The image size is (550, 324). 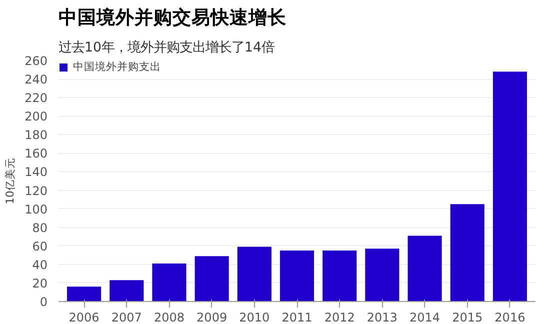 I want to click on y-tick-label: 60, so click(x=40, y=246).